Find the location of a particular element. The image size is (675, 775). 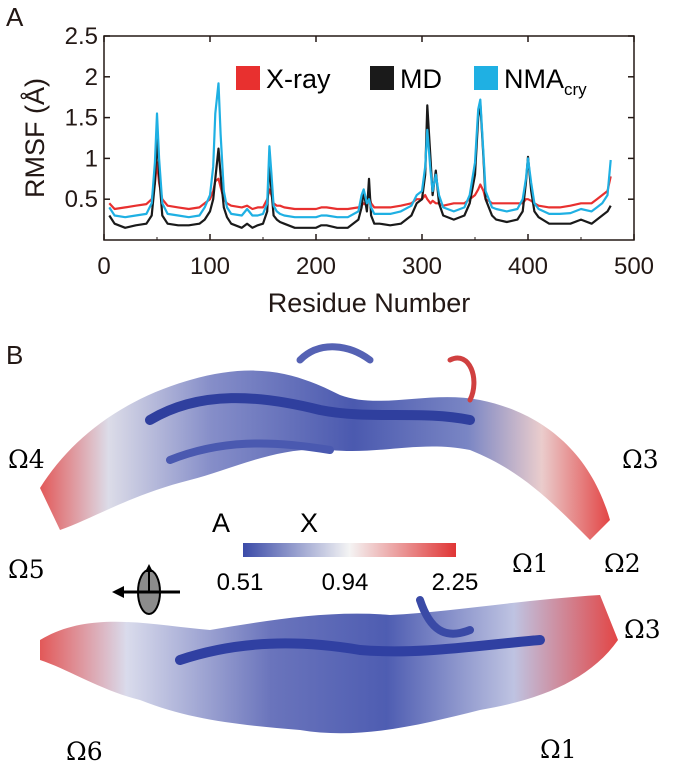

x-tick-label: 500 is located at coordinates (634, 266).